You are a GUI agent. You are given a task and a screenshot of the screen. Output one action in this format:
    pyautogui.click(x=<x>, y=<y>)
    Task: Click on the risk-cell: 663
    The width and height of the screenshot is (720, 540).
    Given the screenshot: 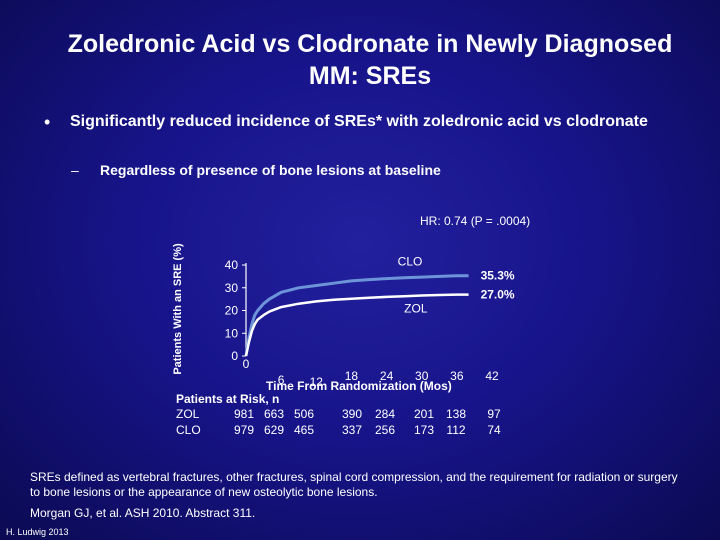 What is the action you would take?
    pyautogui.click(x=274, y=414)
    